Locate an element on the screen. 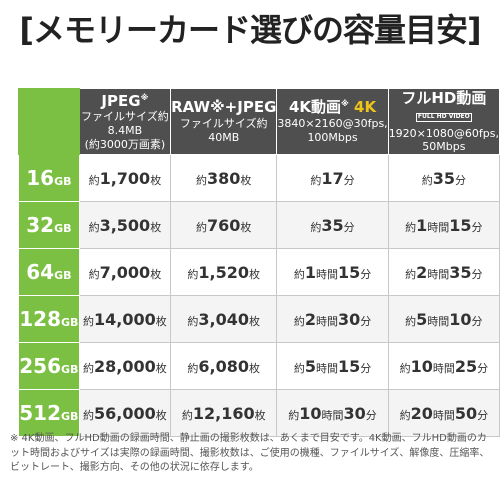 This screenshot has width=500, height=500. capacity-cell: 16GB is located at coordinates (49, 178).